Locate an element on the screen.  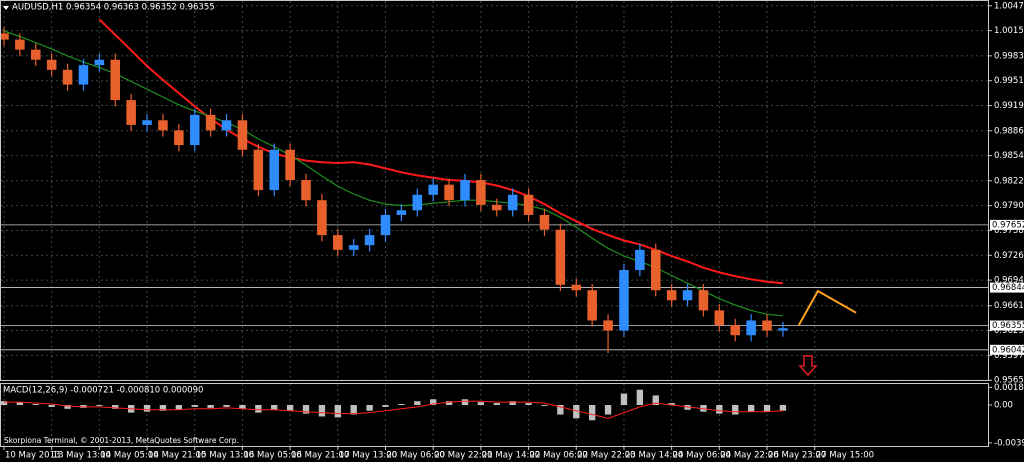
x-tick-label: 17 May 13:00 is located at coordinates (368, 456).